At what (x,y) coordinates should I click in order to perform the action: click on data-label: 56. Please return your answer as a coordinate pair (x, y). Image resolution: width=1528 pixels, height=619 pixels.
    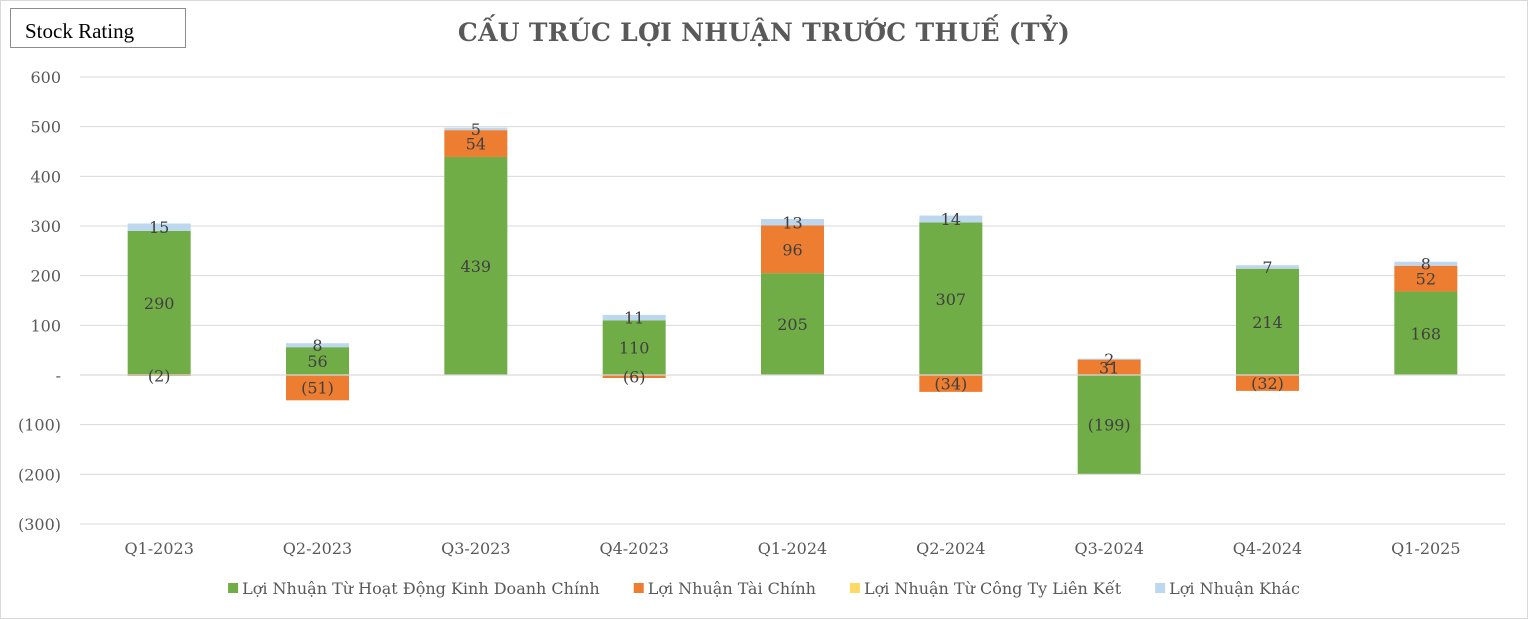
    Looking at the image, I should click on (317, 361).